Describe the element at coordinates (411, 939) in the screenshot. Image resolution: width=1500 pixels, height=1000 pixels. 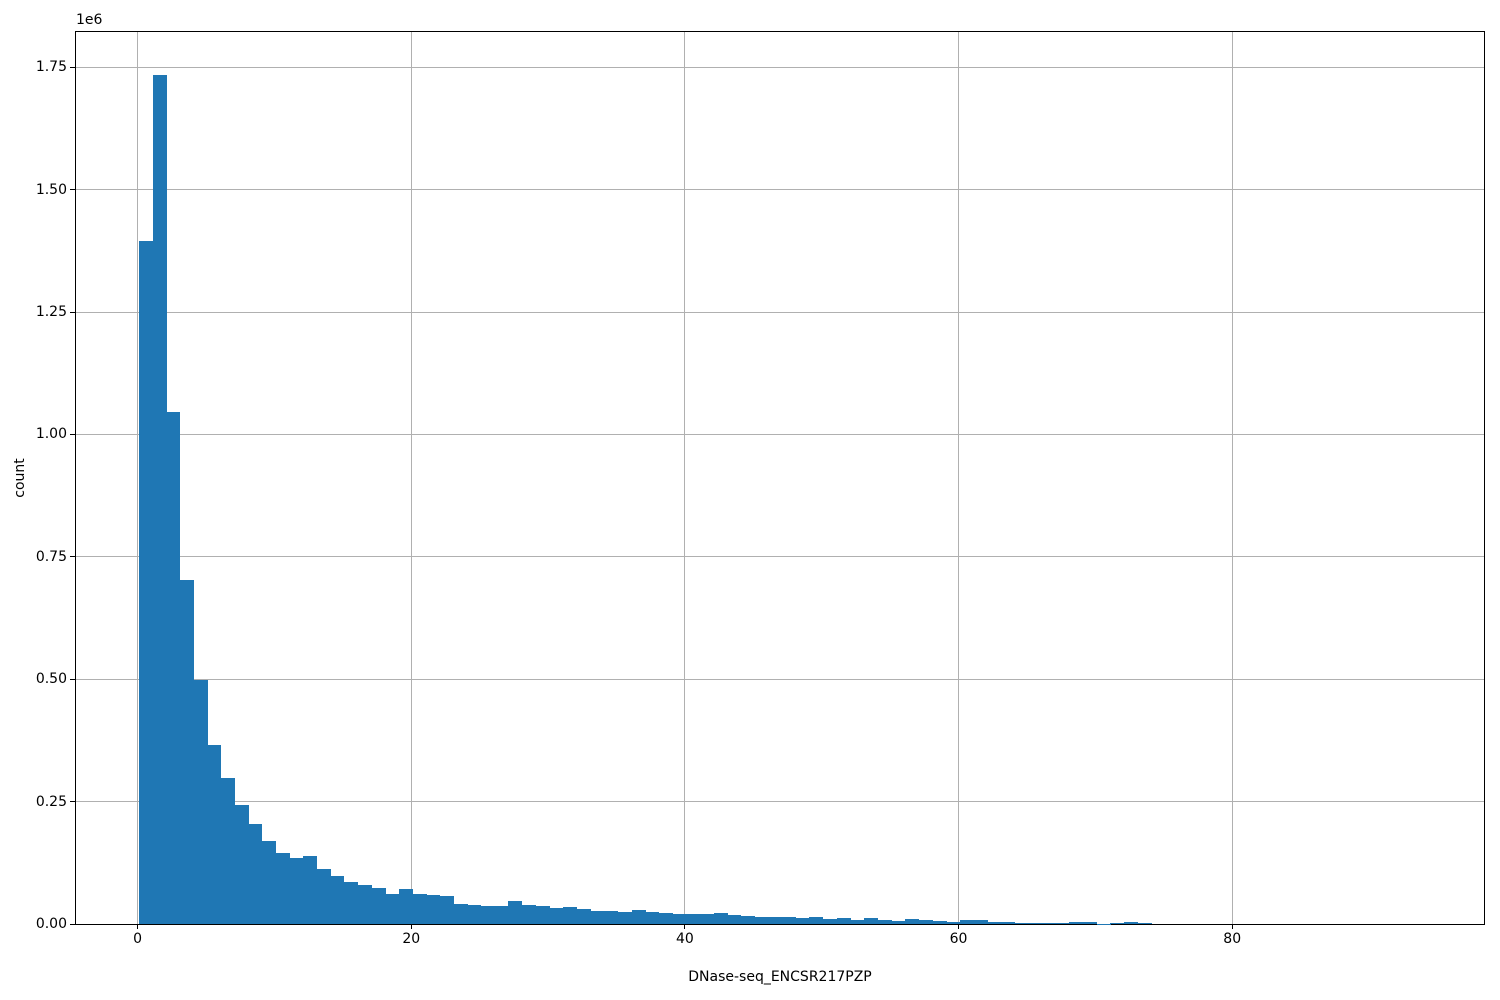
I see `x-tick-label: 20` at that location.